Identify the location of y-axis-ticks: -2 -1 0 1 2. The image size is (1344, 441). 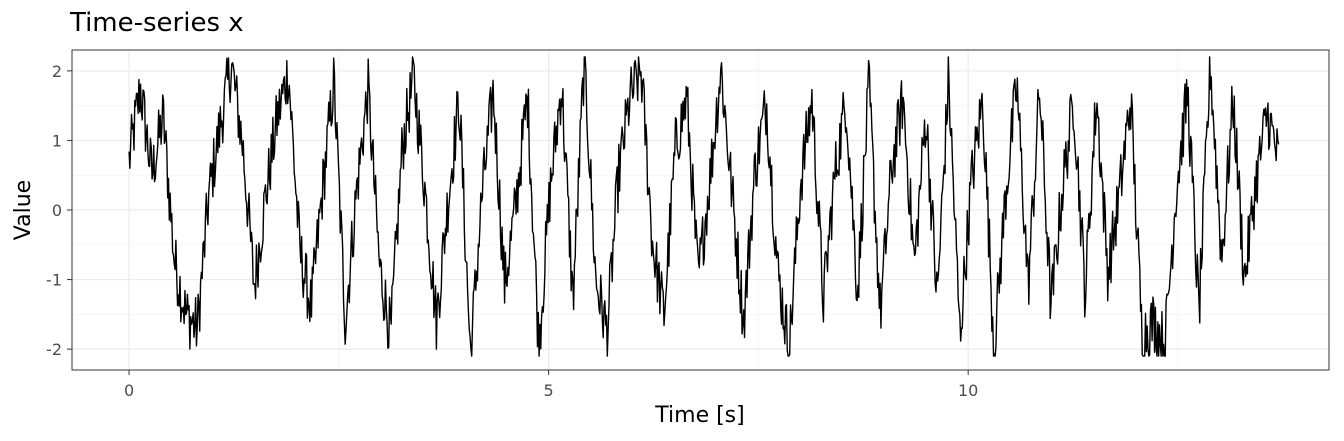
(59, 210).